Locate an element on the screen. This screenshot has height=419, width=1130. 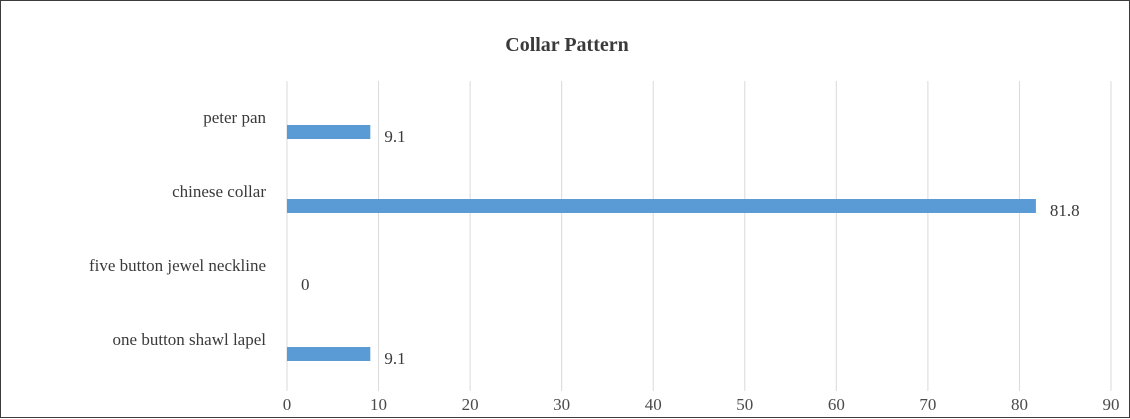
x-tick-label: 50 is located at coordinates (744, 404).